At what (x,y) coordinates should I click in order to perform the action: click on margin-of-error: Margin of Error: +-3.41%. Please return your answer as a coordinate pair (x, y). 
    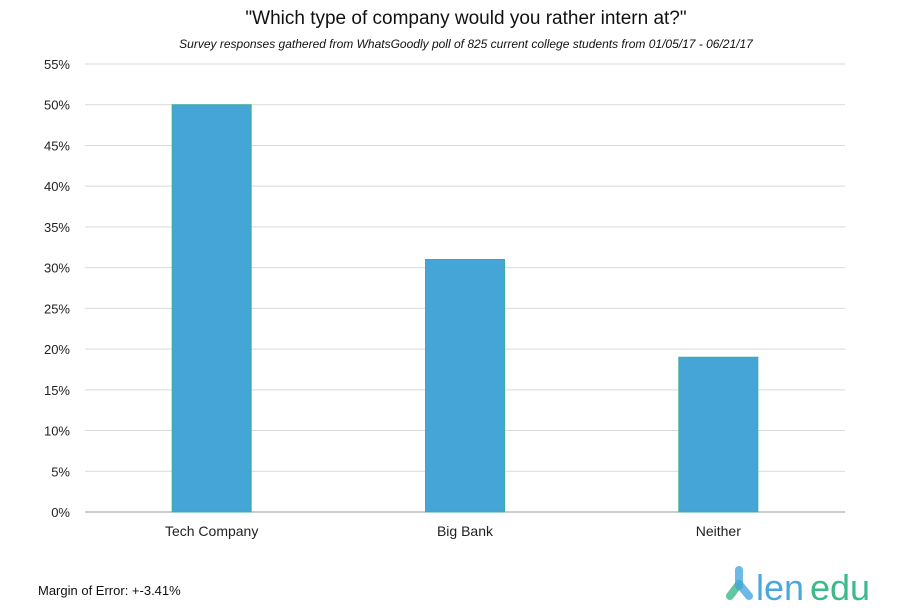
    Looking at the image, I should click on (109, 590).